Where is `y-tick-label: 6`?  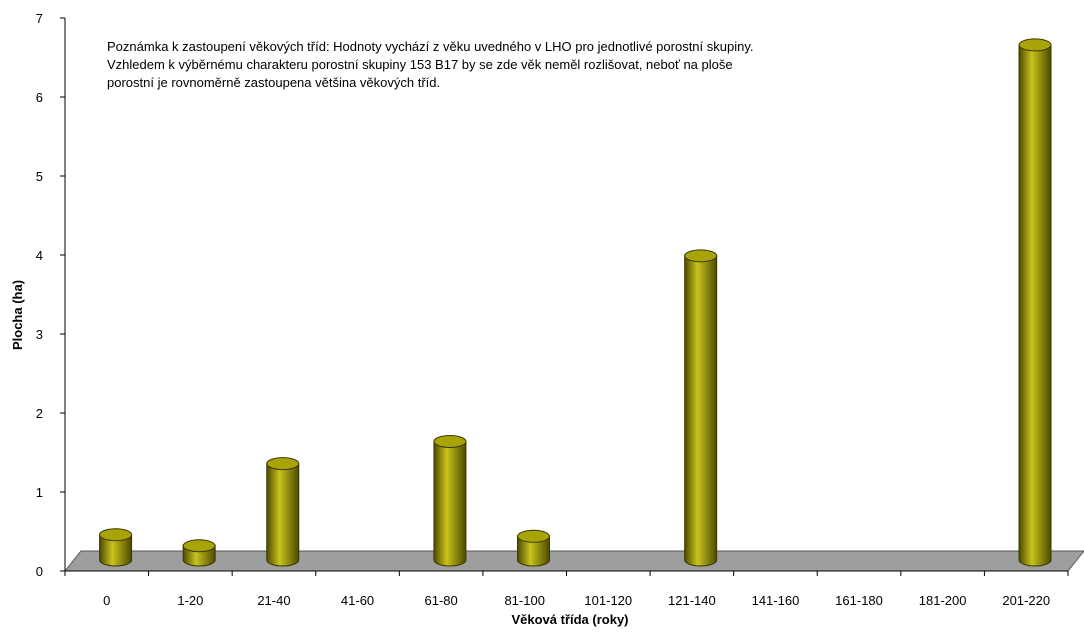 y-tick-label: 6 is located at coordinates (39, 97).